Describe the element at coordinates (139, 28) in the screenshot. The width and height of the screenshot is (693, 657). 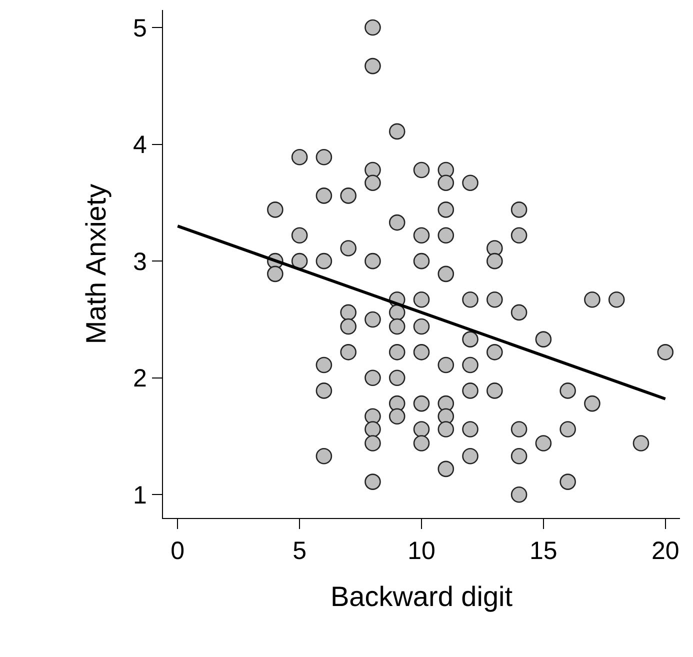
I see `y-tick-label: 5` at that location.